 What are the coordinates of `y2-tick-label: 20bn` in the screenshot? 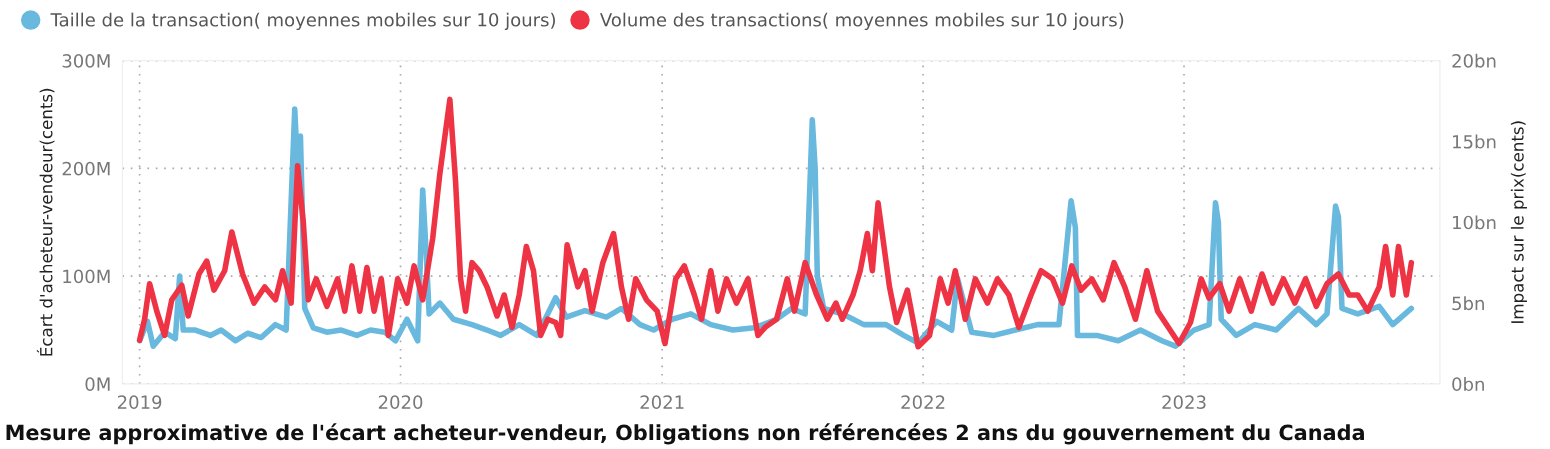 It's located at (1474, 60).